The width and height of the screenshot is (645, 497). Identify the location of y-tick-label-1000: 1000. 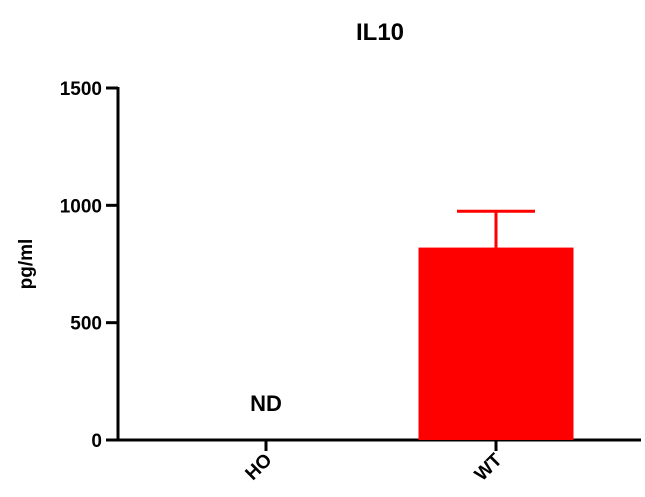
(81, 206).